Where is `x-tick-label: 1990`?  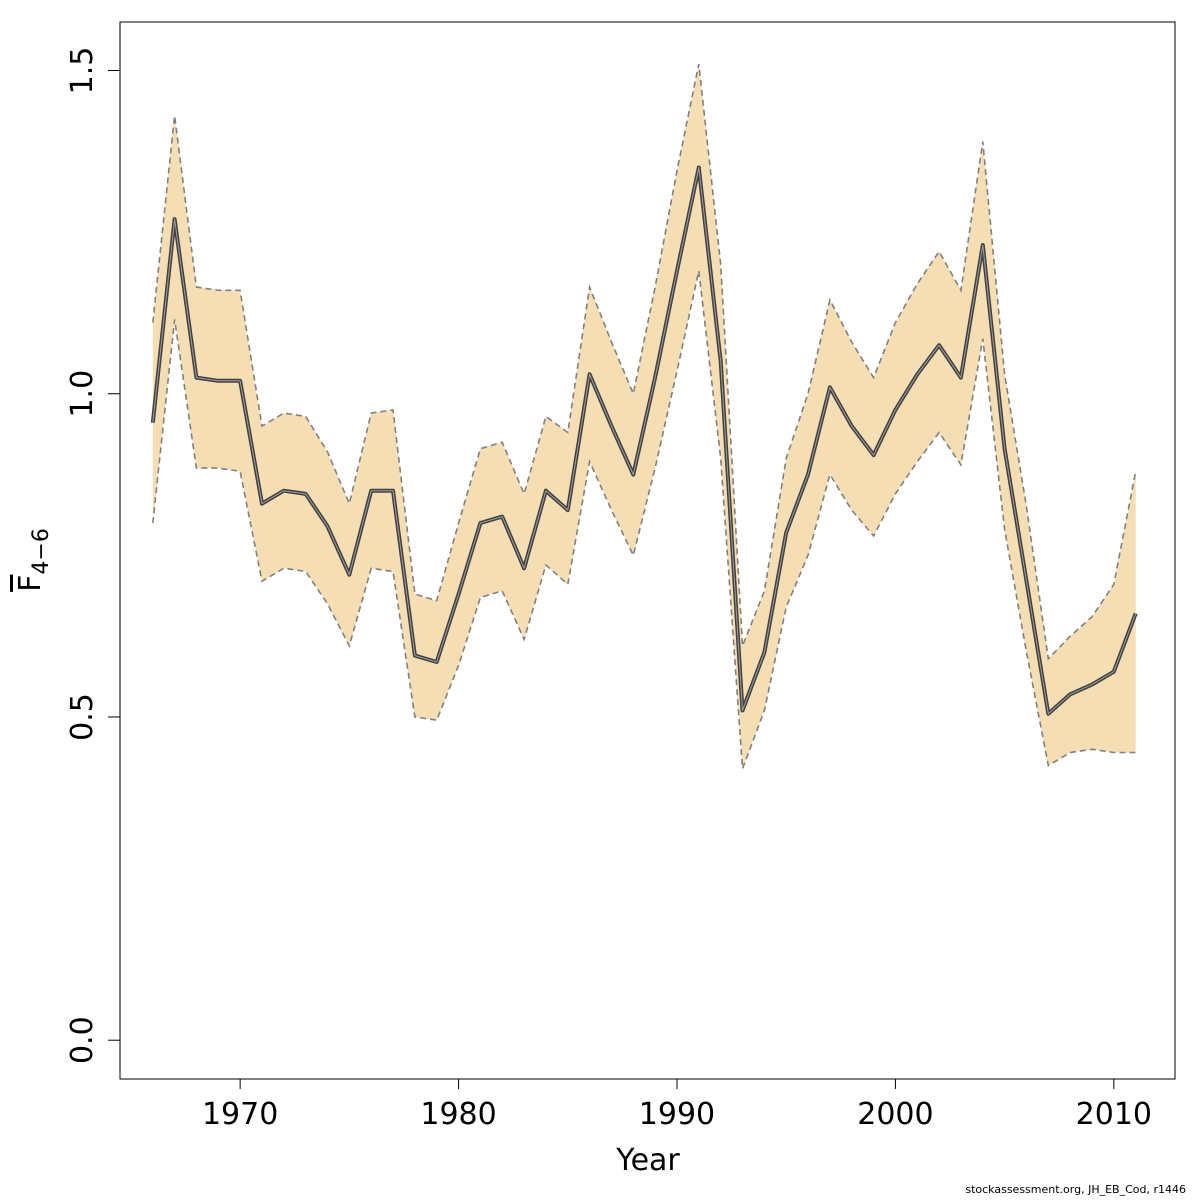 x-tick-label: 1990 is located at coordinates (677, 1114).